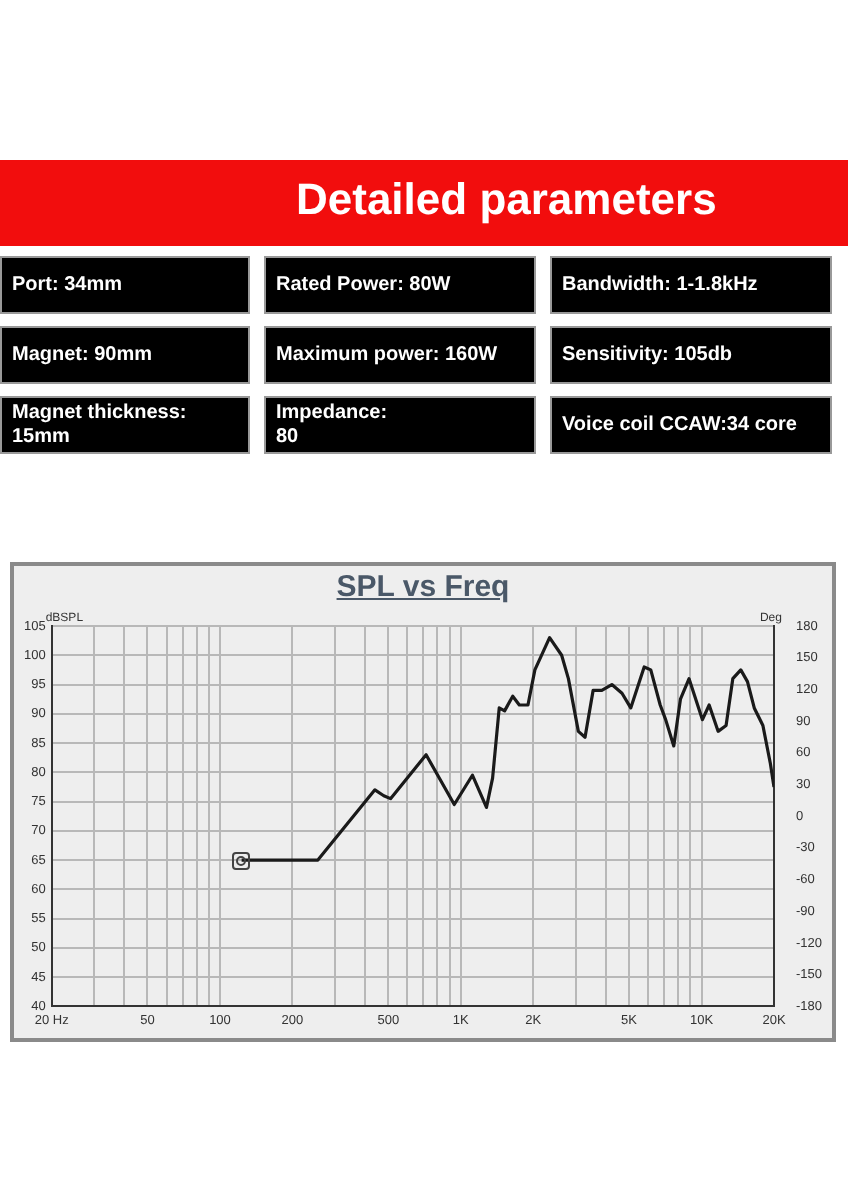  Describe the element at coordinates (400, 355) in the screenshot. I see `text: Maximum power: 160W` at that location.